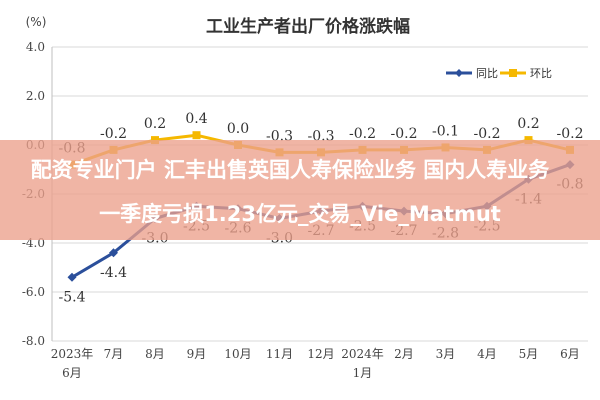  I want to click on chart-title: 工业生产者出厂价格涨跌幅, so click(308, 26).